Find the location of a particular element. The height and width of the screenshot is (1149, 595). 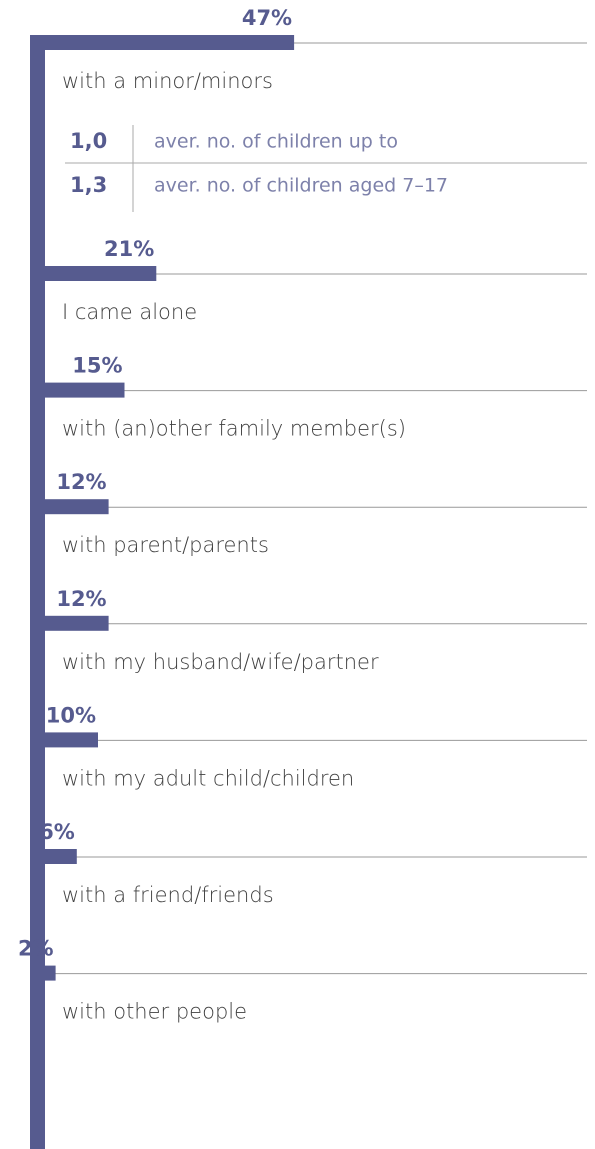

value-label: 21% is located at coordinates (129, 249).